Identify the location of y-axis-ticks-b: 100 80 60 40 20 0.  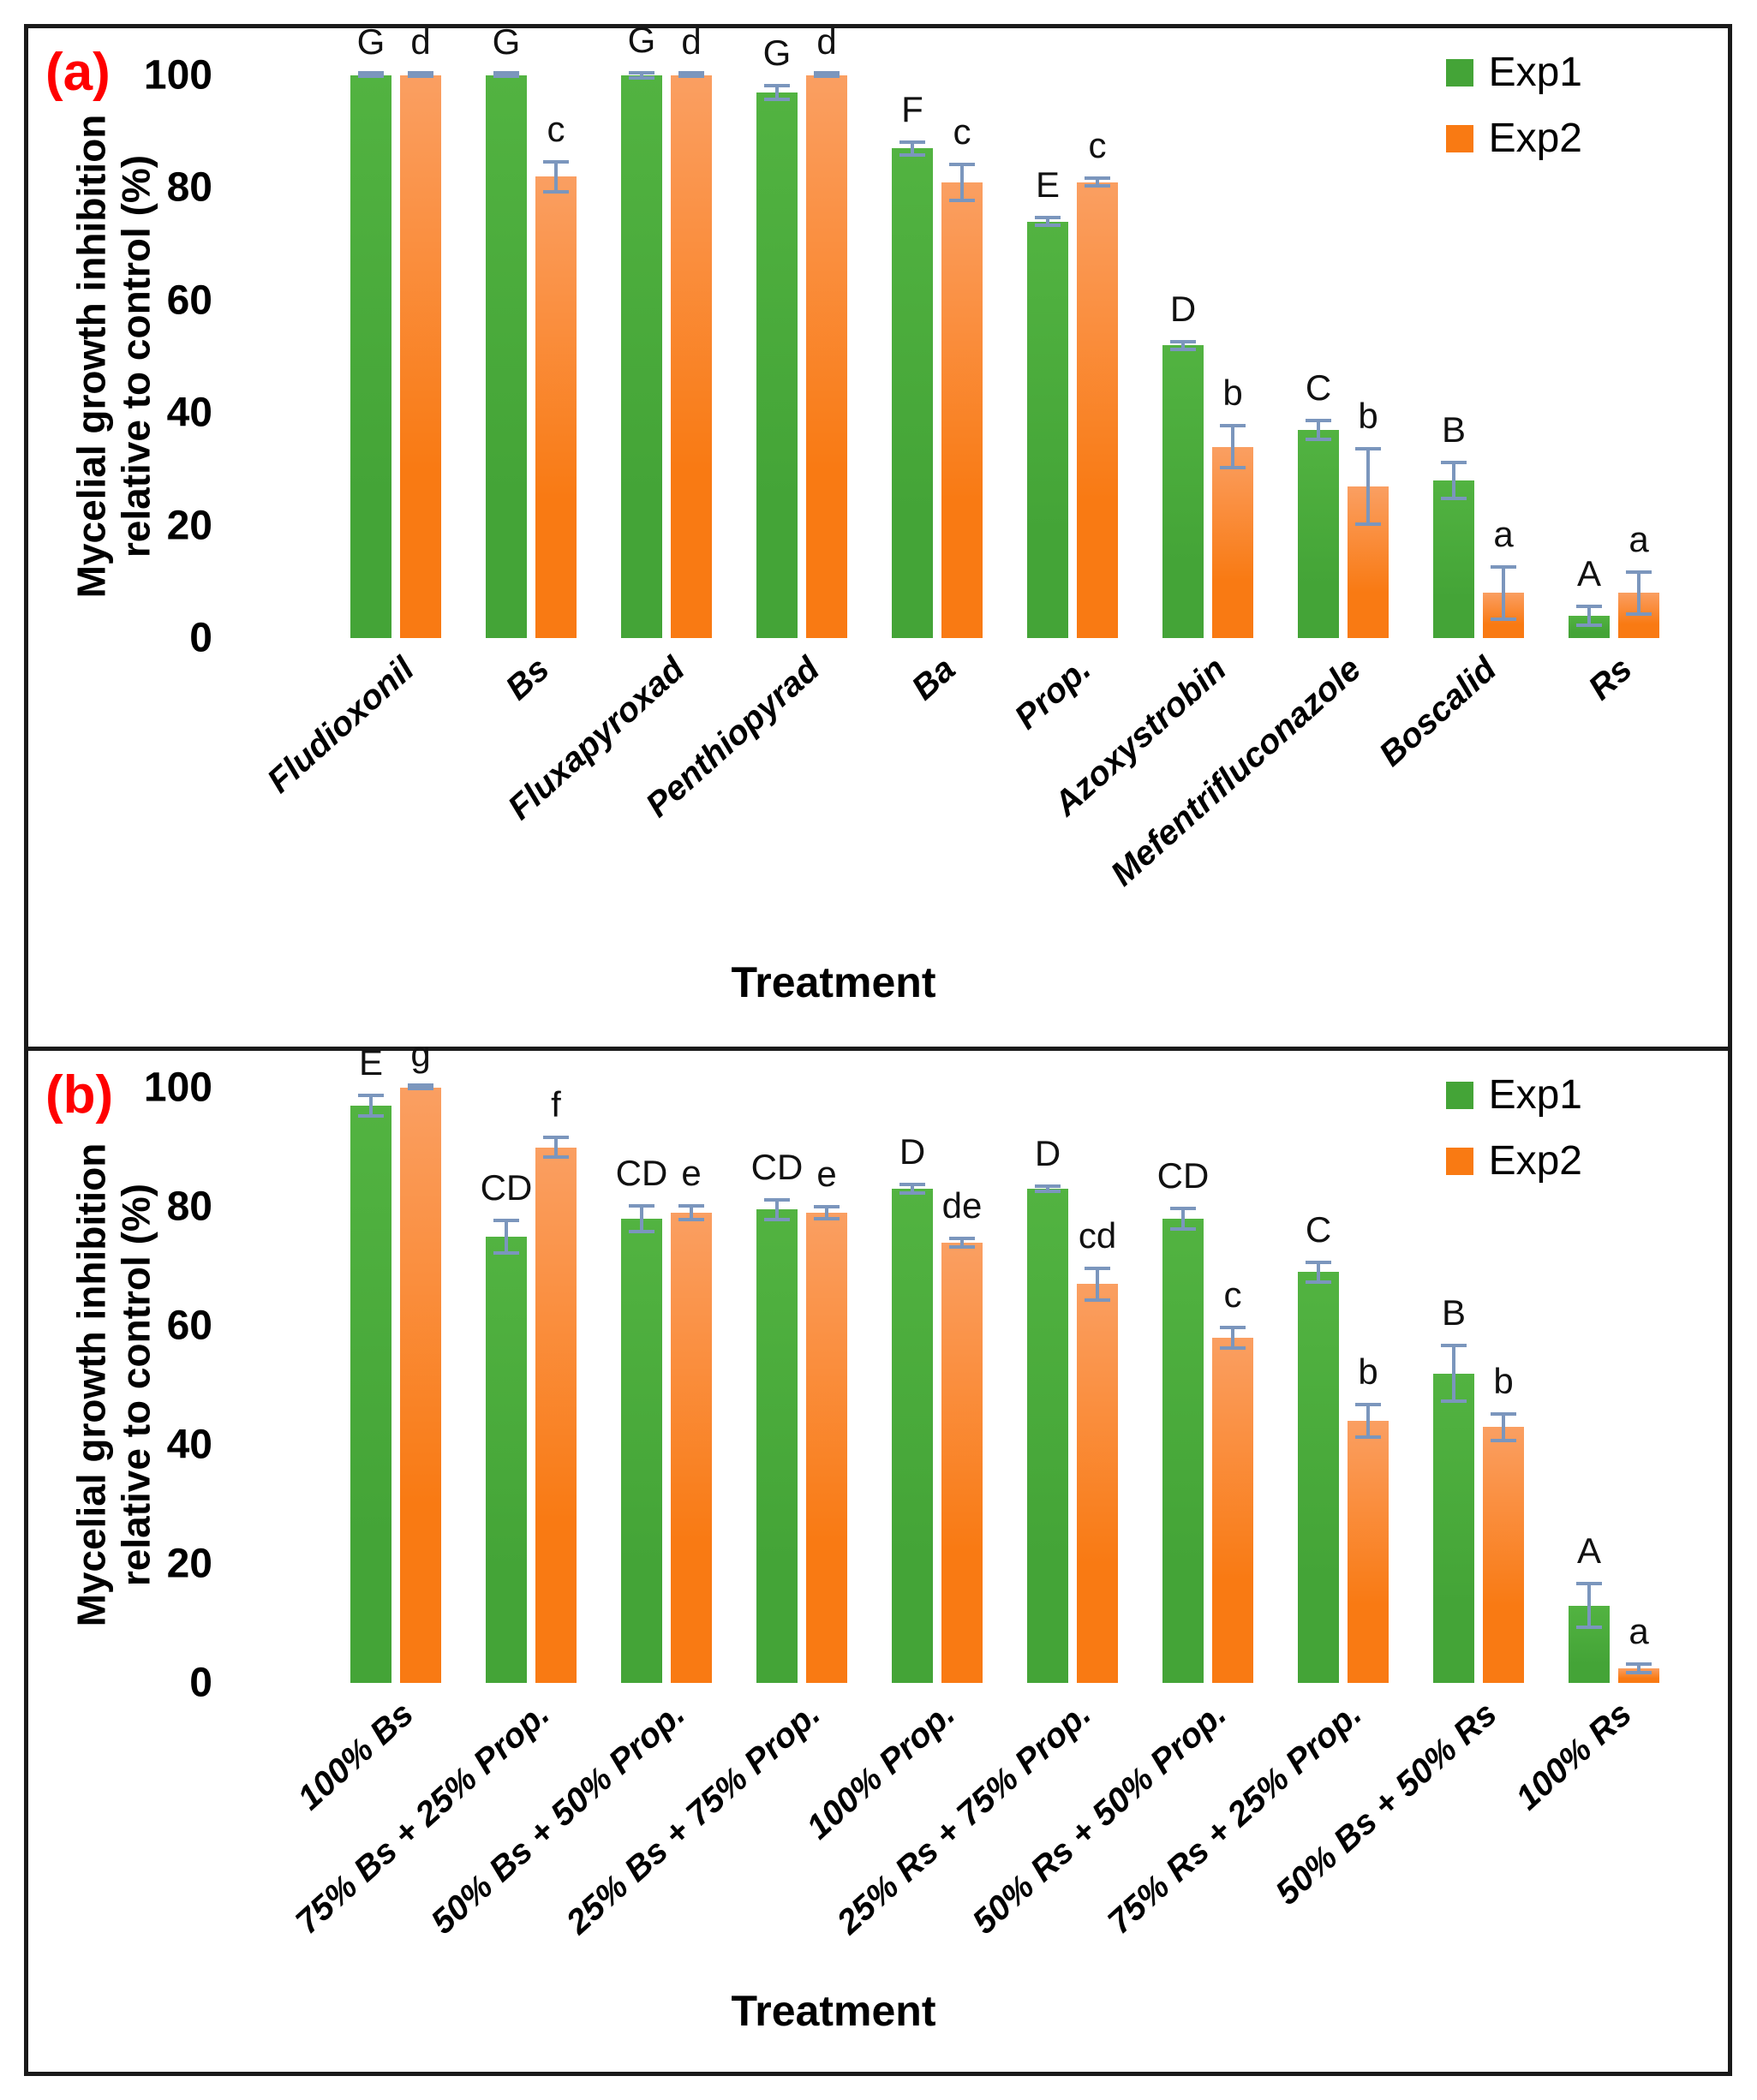
(157, 1385).